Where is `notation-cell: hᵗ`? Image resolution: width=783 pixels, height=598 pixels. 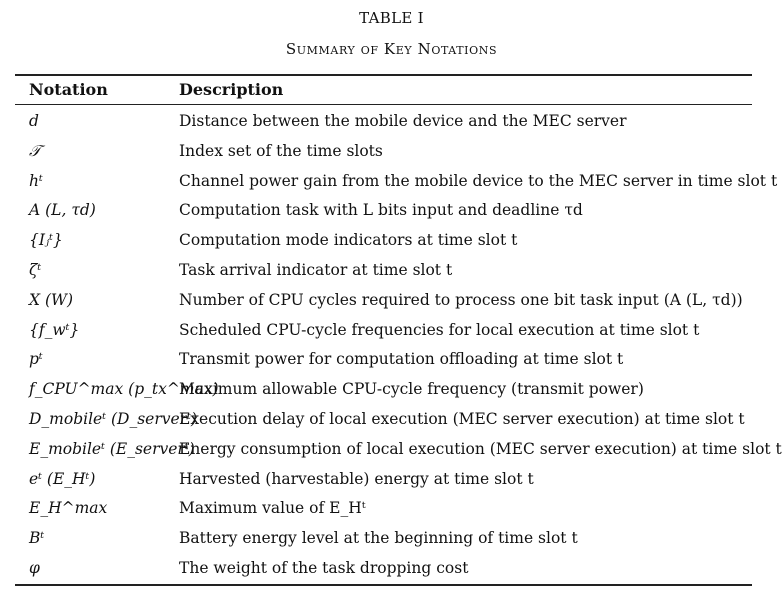 notation-cell: hᵗ is located at coordinates (36, 180).